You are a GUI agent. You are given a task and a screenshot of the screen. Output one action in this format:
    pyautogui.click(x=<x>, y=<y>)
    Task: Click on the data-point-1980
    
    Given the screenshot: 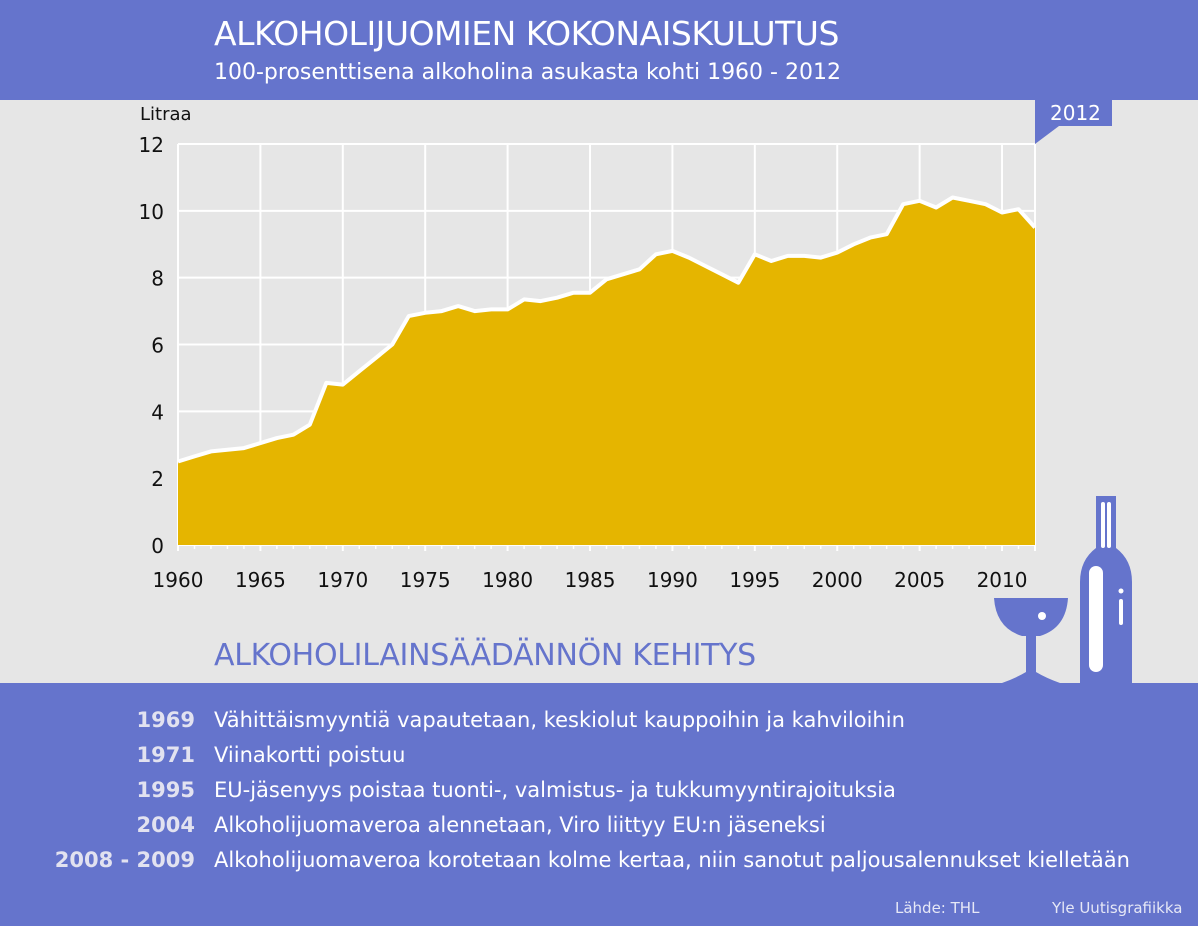 What is the action you would take?
    pyautogui.click(x=507, y=309)
    